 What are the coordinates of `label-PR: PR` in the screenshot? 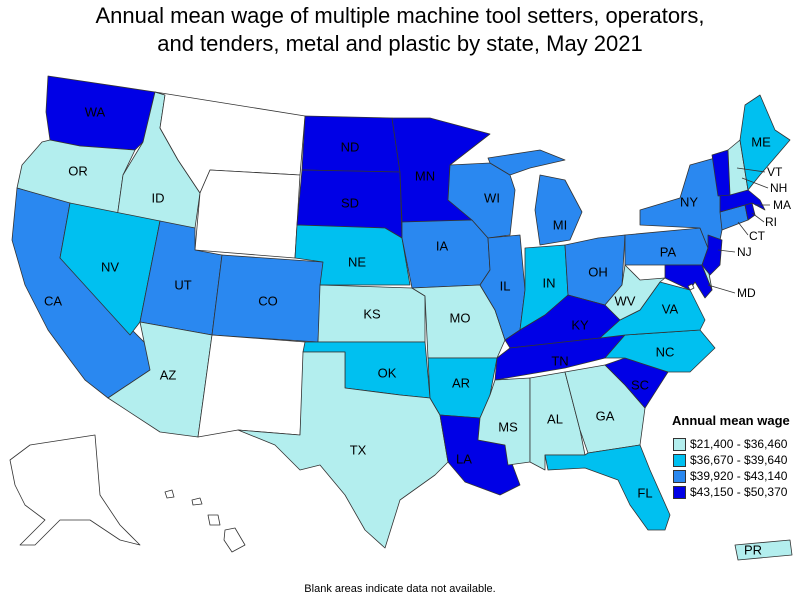 It's located at (753, 549).